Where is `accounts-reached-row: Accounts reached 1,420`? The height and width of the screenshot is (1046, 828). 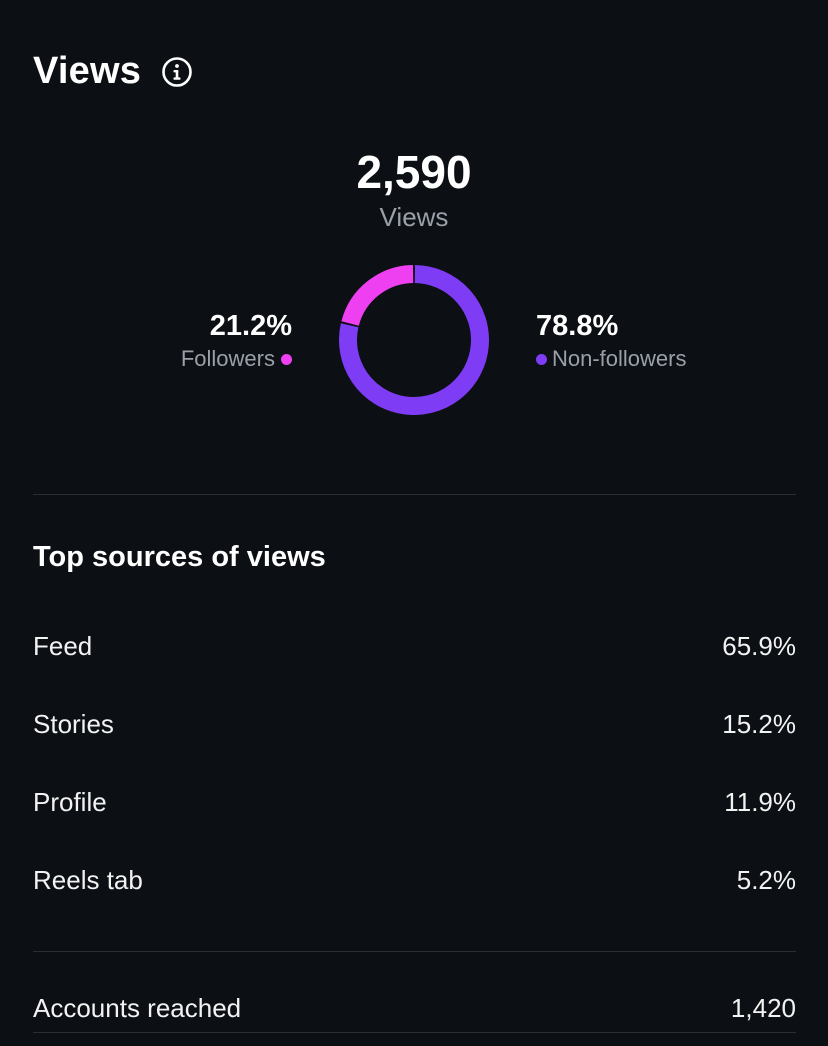 accounts-reached-row: Accounts reached 1,420 is located at coordinates (414, 1008).